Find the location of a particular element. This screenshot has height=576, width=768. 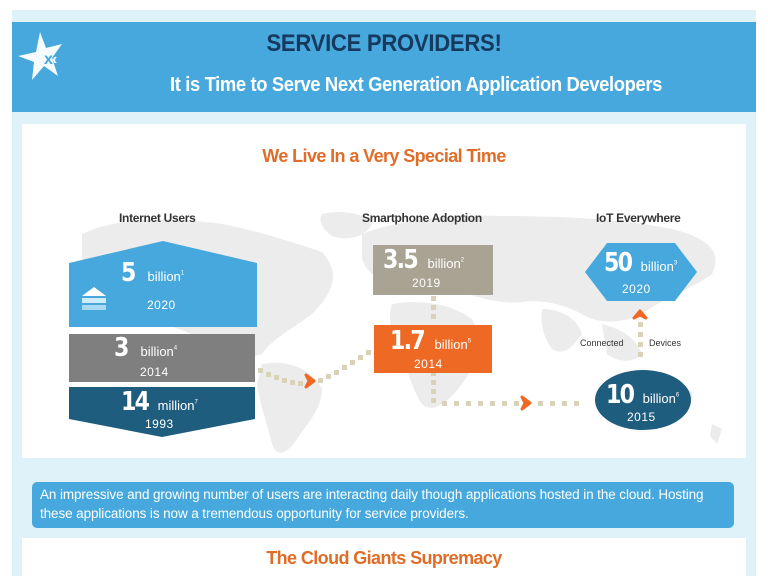

cloud-giants-panel is located at coordinates (384, 557).